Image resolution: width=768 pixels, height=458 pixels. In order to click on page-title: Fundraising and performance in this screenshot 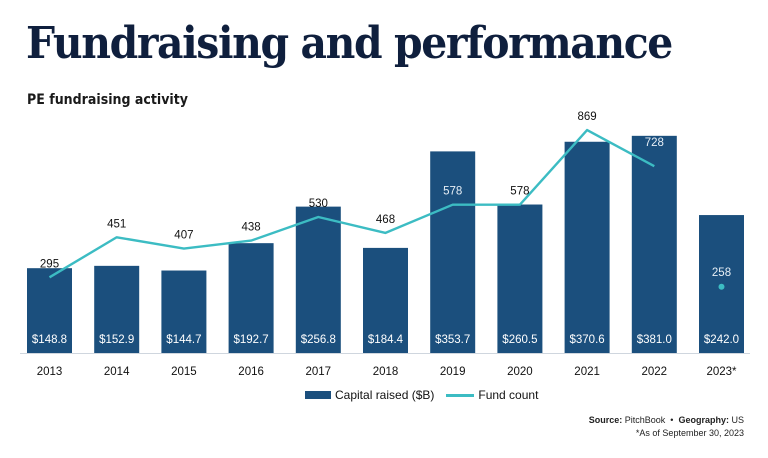, I will do `click(349, 43)`.